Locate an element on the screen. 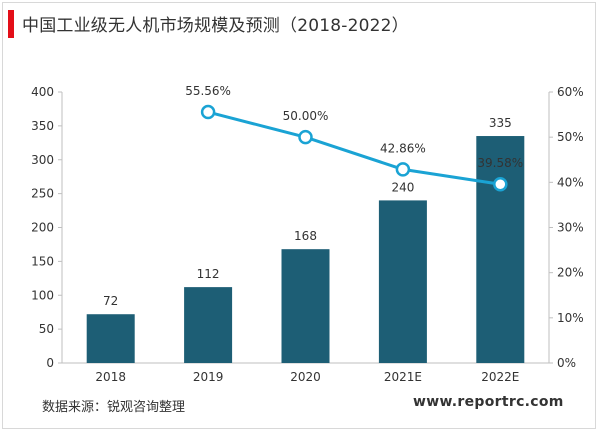  growth-rate-label: 55.56% is located at coordinates (208, 91).